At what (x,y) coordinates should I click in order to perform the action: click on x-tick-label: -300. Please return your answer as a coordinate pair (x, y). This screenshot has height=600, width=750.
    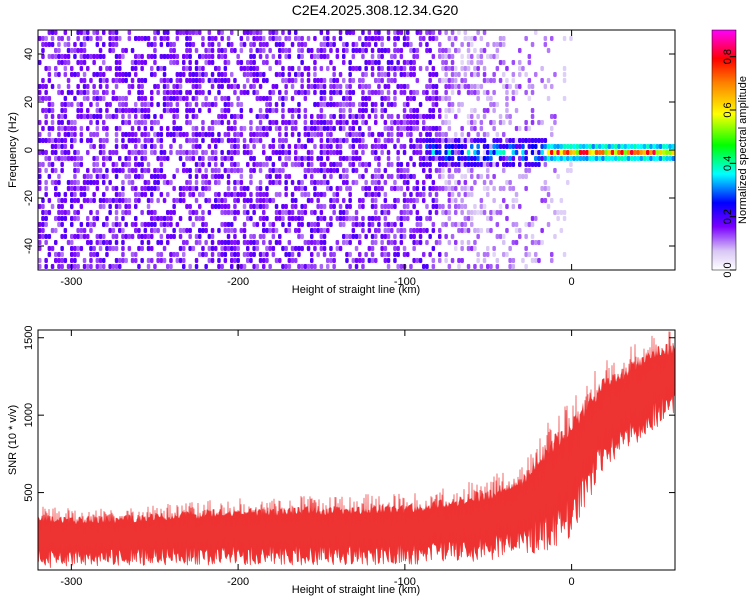
    Looking at the image, I should click on (71, 282).